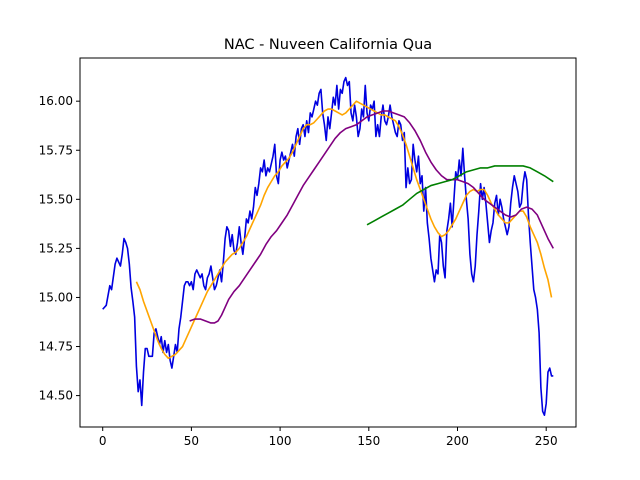 The width and height of the screenshot is (640, 480). What do you see at coordinates (56, 347) in the screenshot?
I see `y-tick-label: 14.75` at bounding box center [56, 347].